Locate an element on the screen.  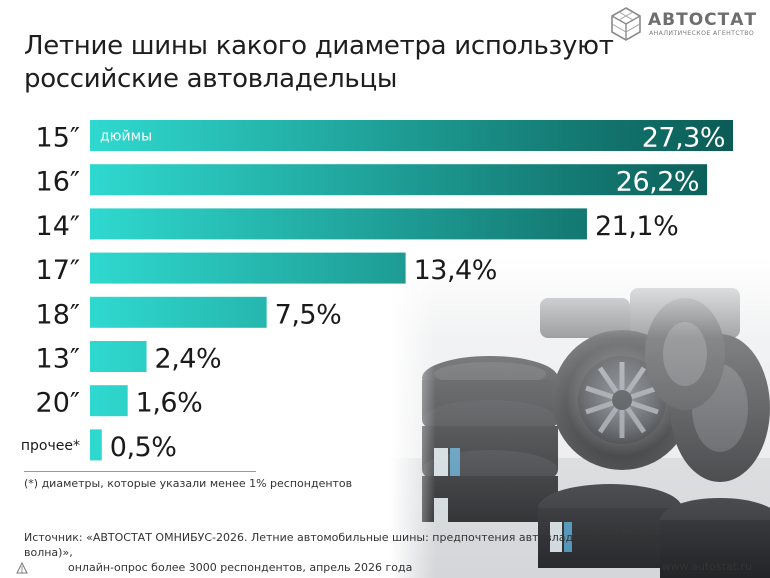
triangle-logo-icon is located at coordinates (22, 568).